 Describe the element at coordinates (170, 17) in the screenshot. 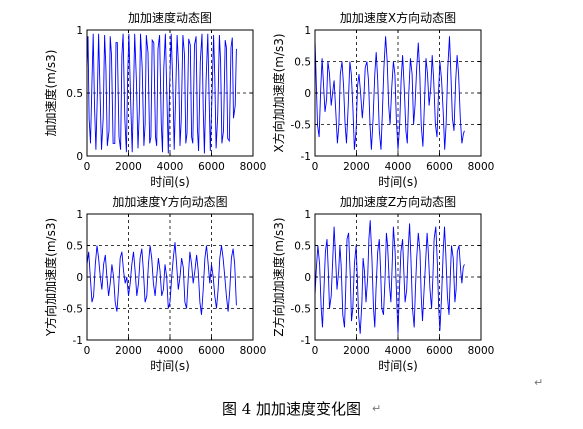

I see `chart-title: 加加速度动态图` at that location.